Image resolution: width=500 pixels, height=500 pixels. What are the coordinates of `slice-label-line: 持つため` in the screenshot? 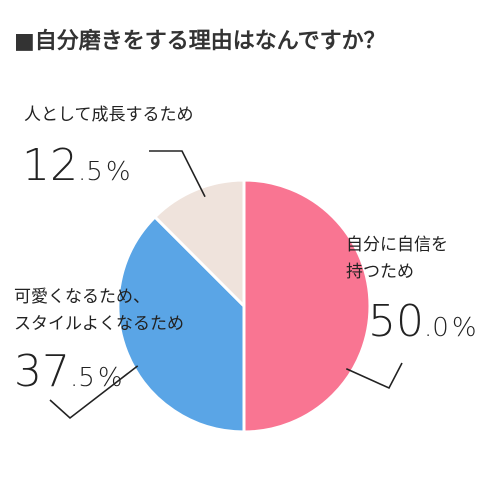 It's located at (380, 272).